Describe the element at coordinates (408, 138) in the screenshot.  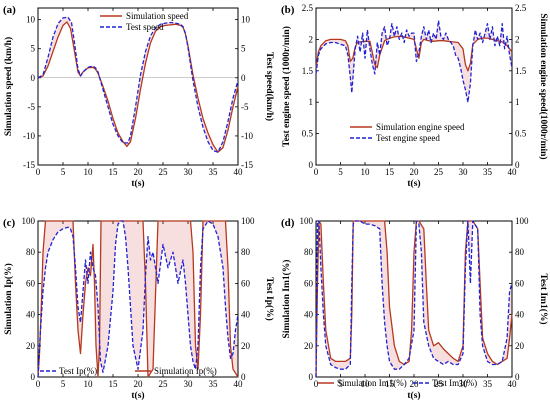
I see `legend-label: Test engine speed` at that location.